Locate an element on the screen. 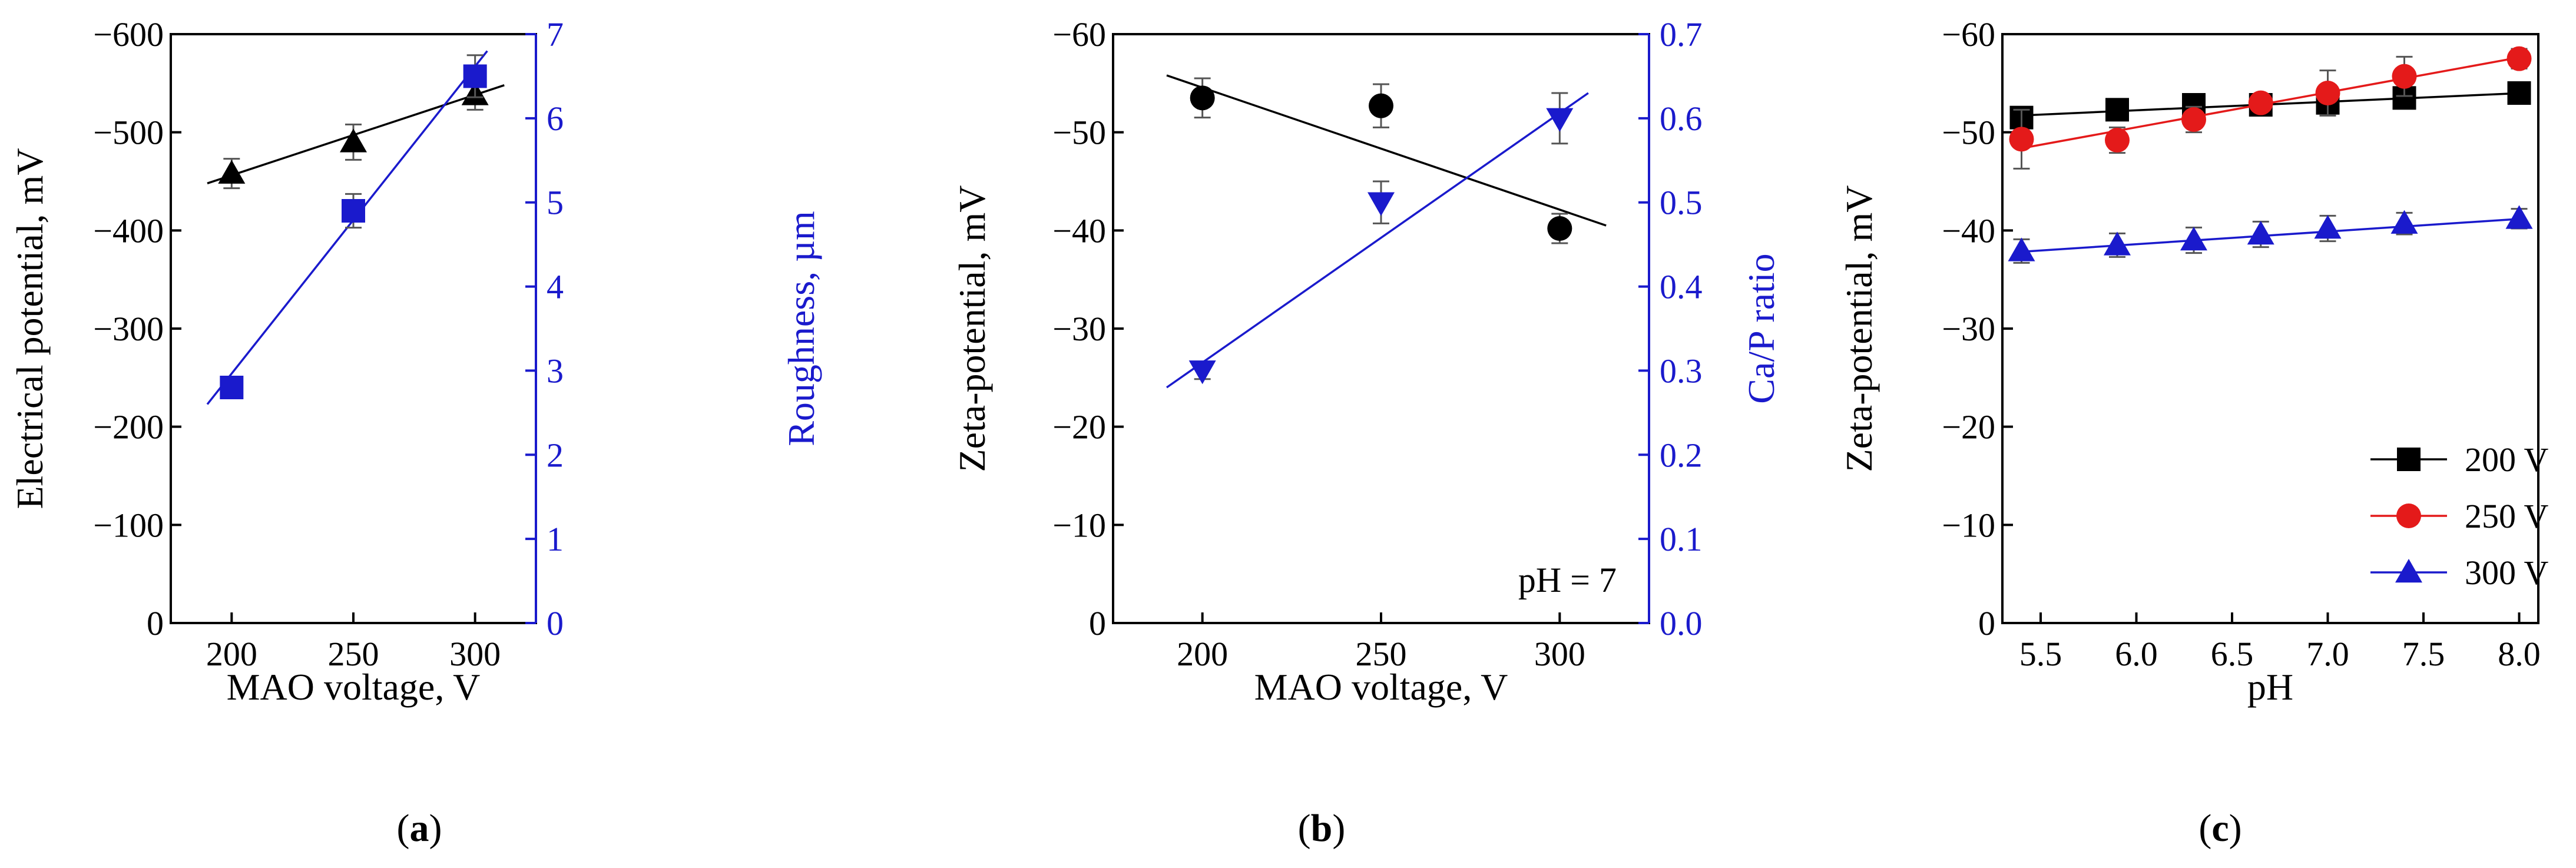 The height and width of the screenshot is (868, 2576). panel-c-series-2-fit-line is located at coordinates (2270, 235).